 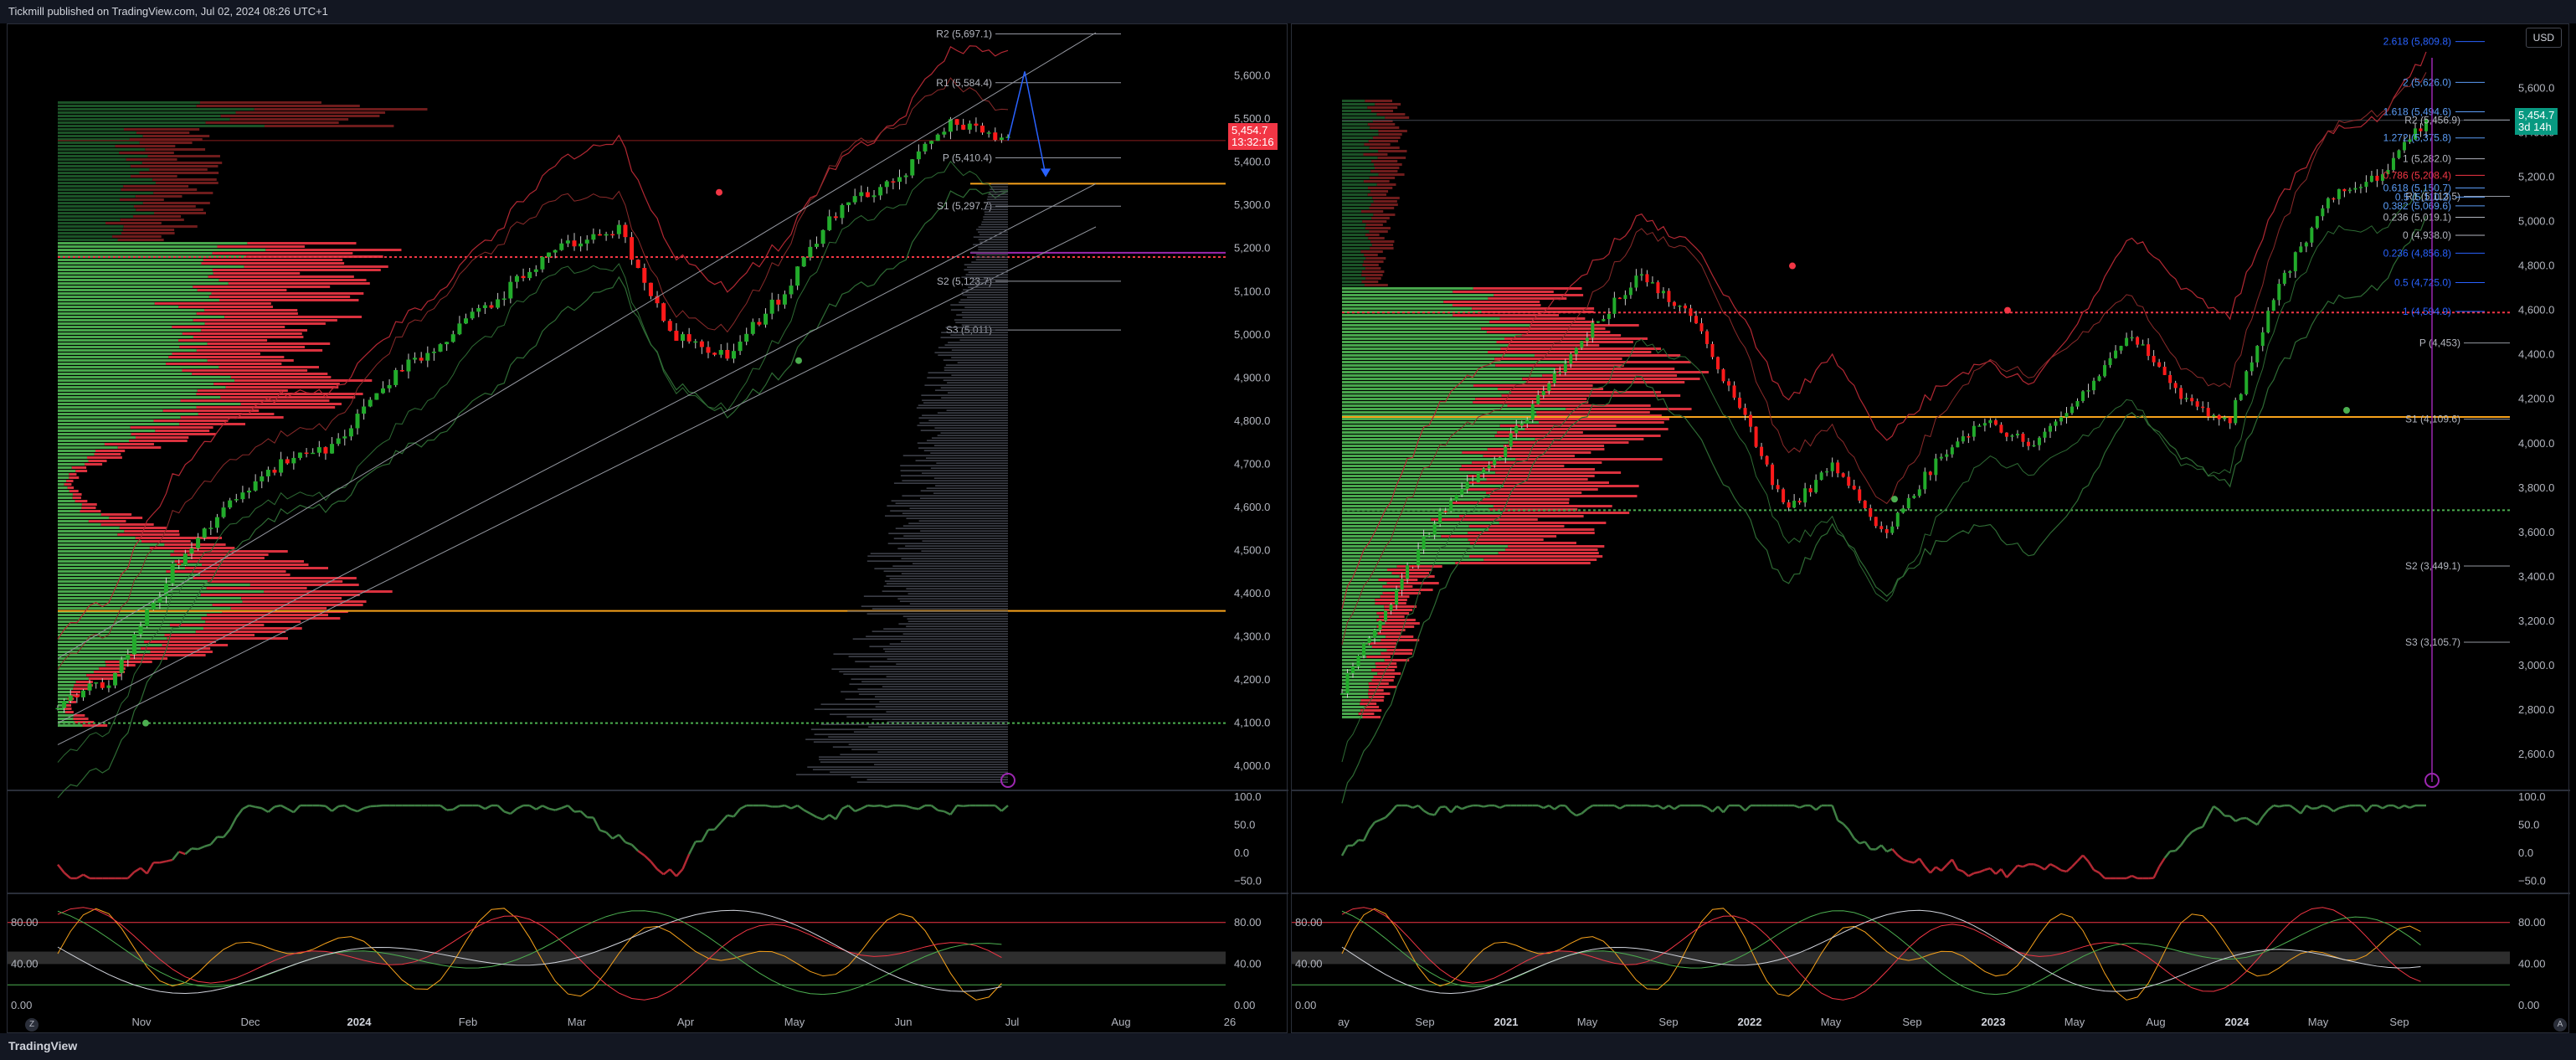 I want to click on price-axis-label: 2,600.0, so click(x=2536, y=754).